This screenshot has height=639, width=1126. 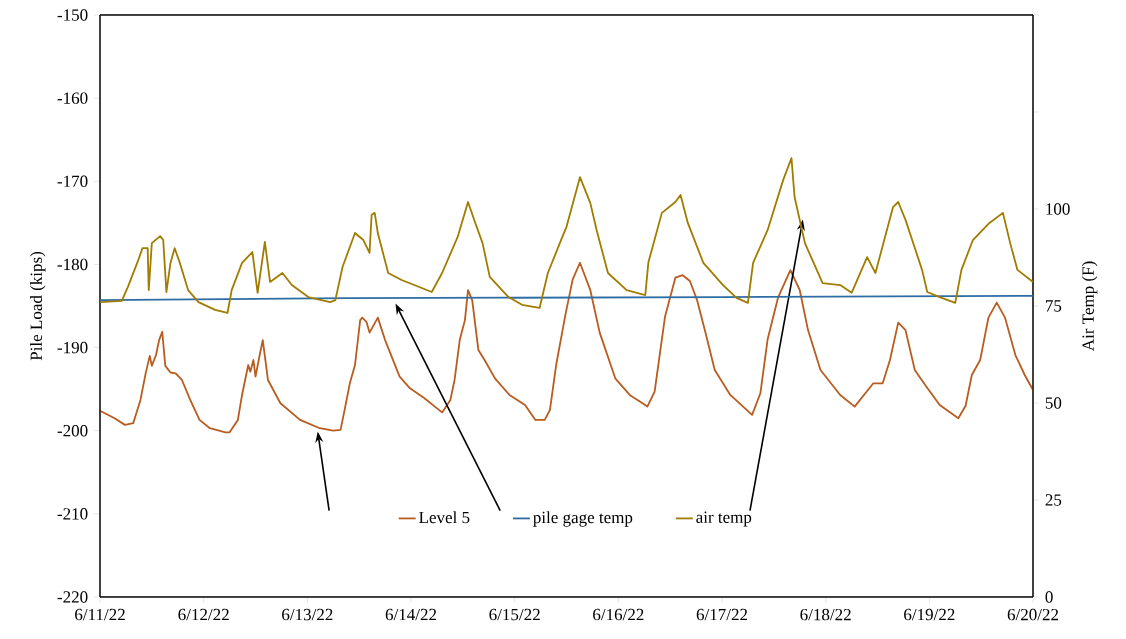 What do you see at coordinates (514, 614) in the screenshot?
I see `x-tick-label: 6/15/22` at bounding box center [514, 614].